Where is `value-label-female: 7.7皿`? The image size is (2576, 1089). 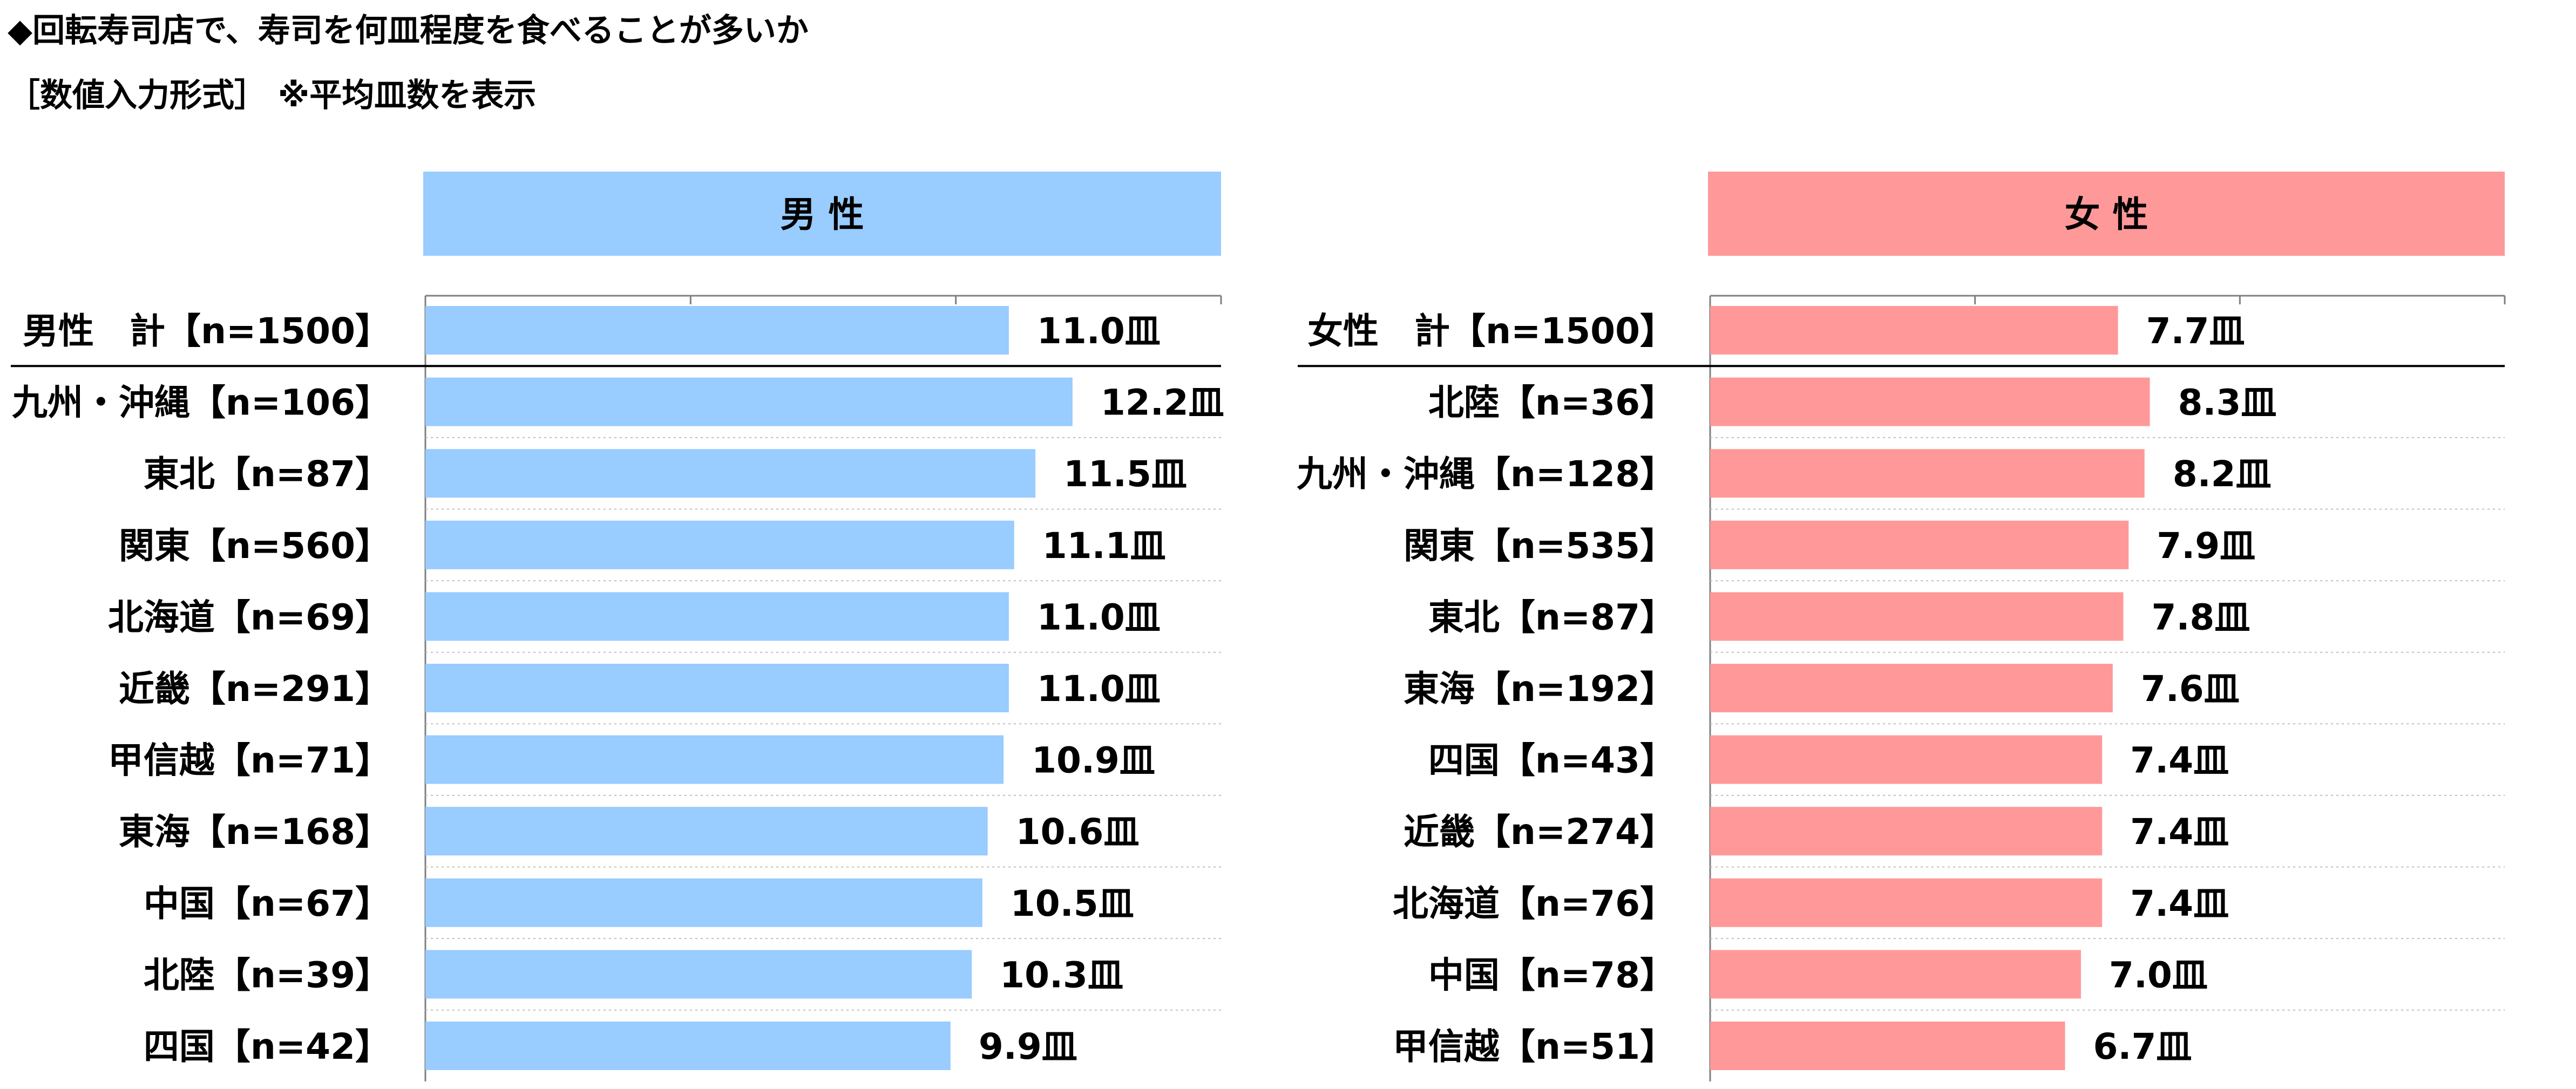 value-label-female: 7.7皿 is located at coordinates (2195, 331).